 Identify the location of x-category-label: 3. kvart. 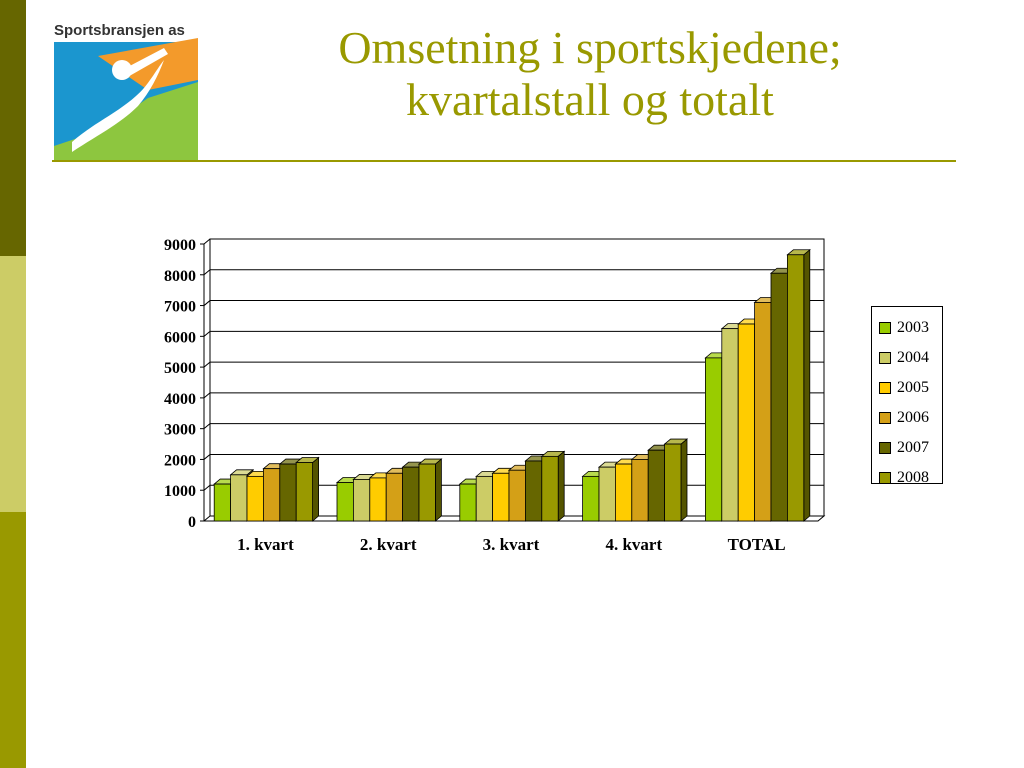
(511, 544).